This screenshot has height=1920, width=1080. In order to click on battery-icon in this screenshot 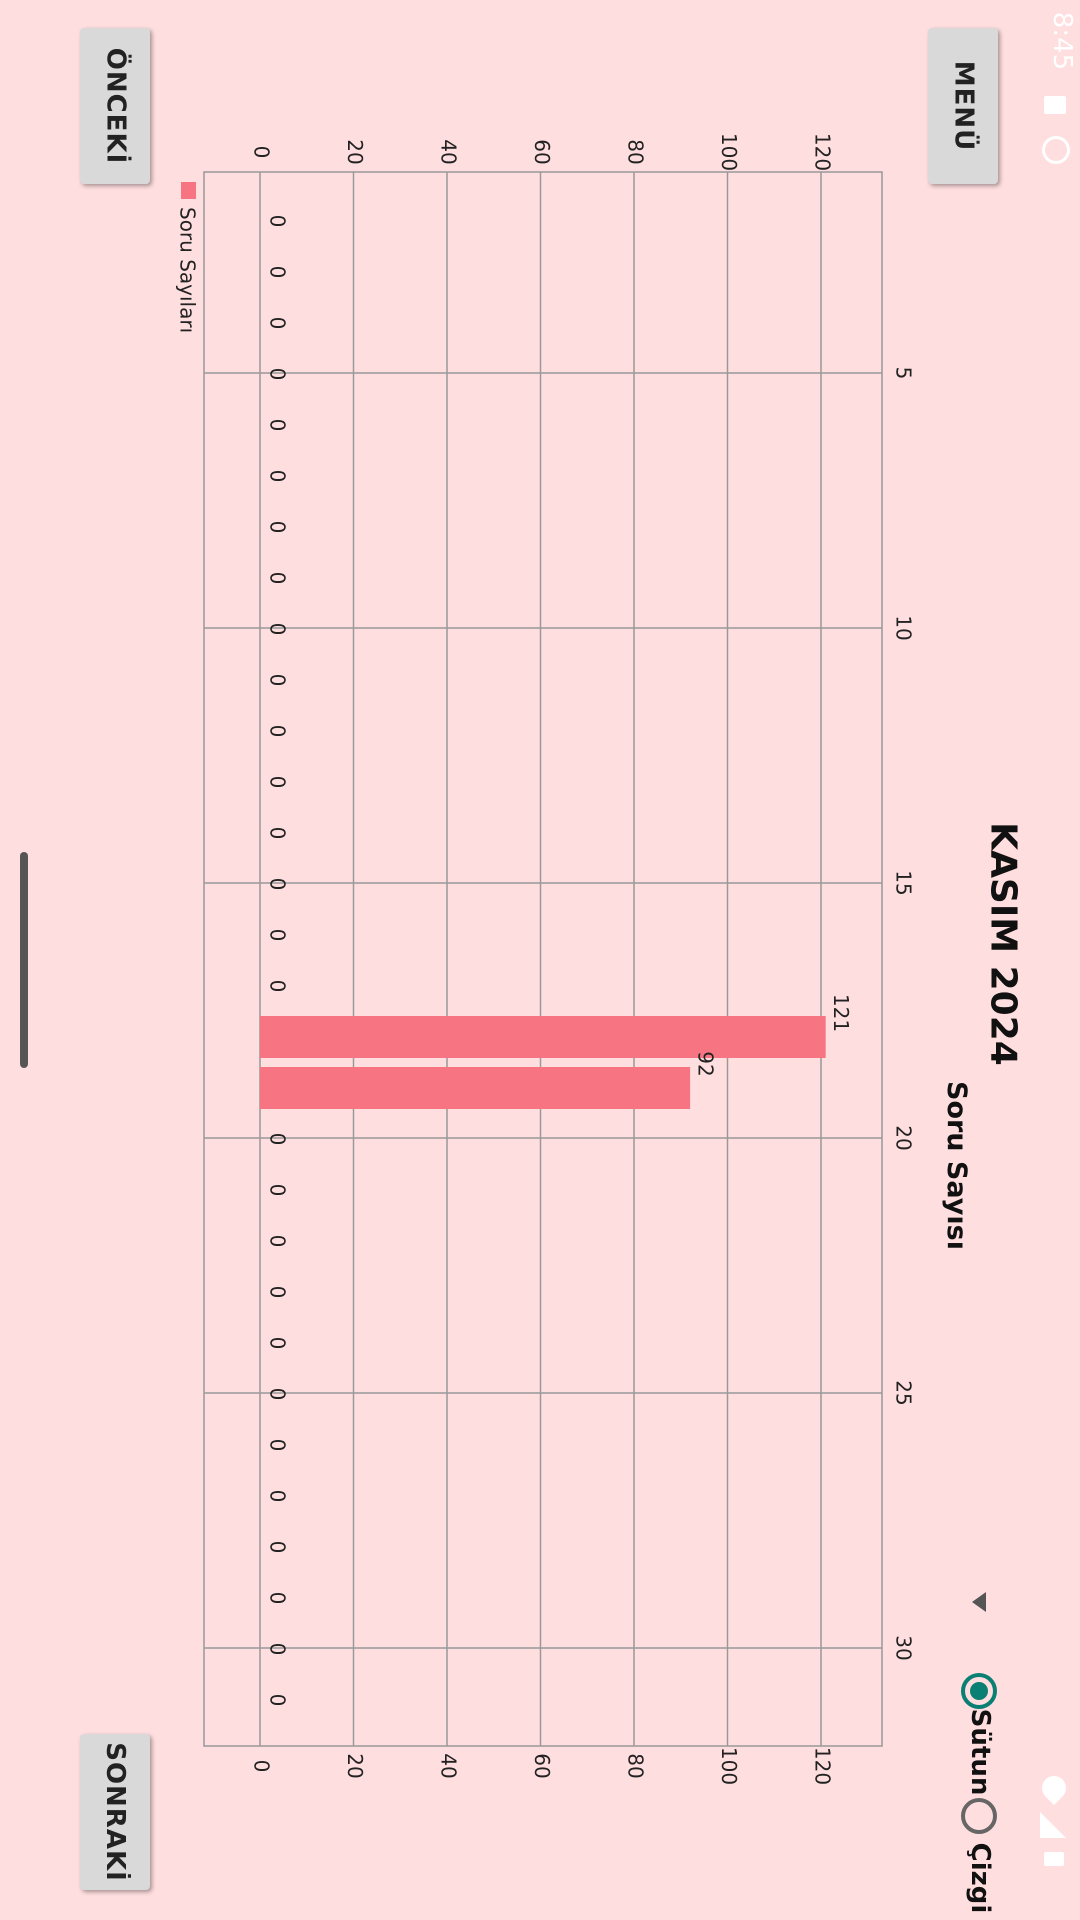, I will do `click(1054, 1859)`.